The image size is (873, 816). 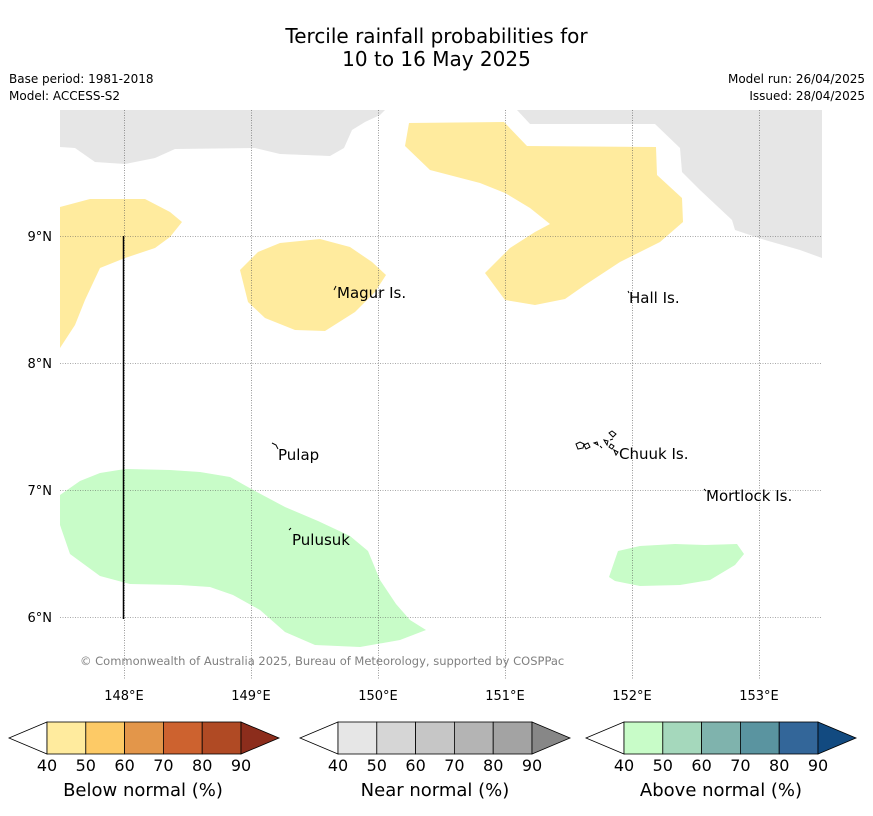 I want to click on colorbar-below, so click(x=144, y=738).